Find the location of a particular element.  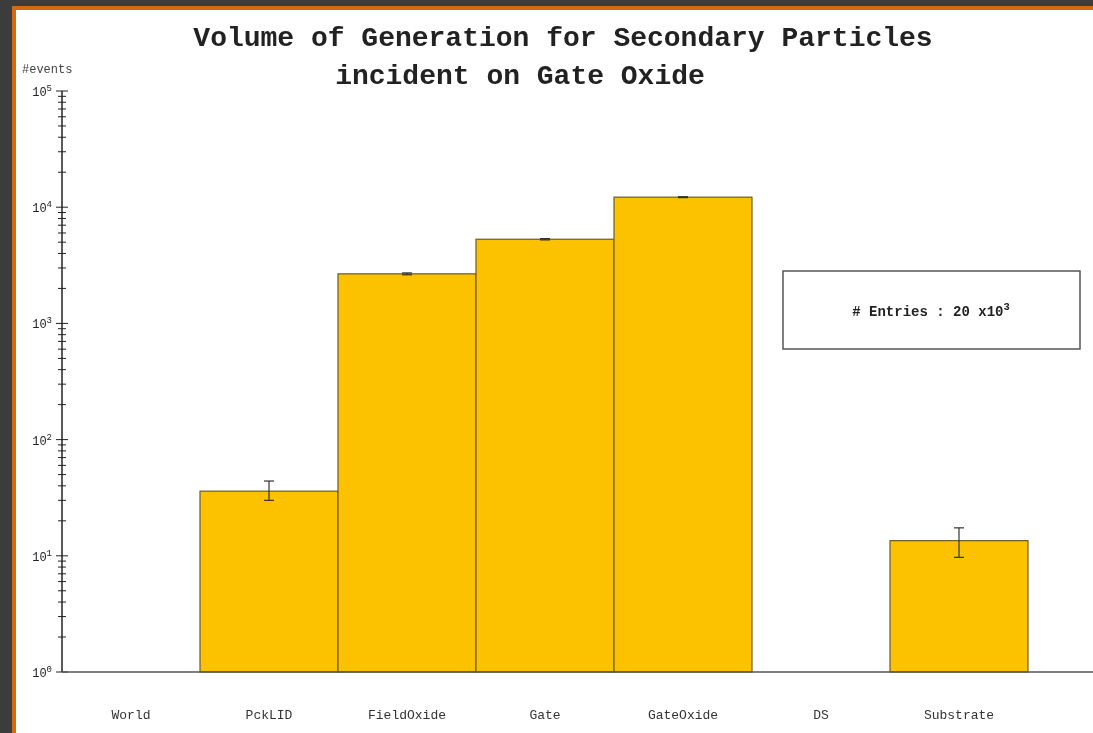

y-tick-label: 10$^{2}$ is located at coordinates (42, 440).